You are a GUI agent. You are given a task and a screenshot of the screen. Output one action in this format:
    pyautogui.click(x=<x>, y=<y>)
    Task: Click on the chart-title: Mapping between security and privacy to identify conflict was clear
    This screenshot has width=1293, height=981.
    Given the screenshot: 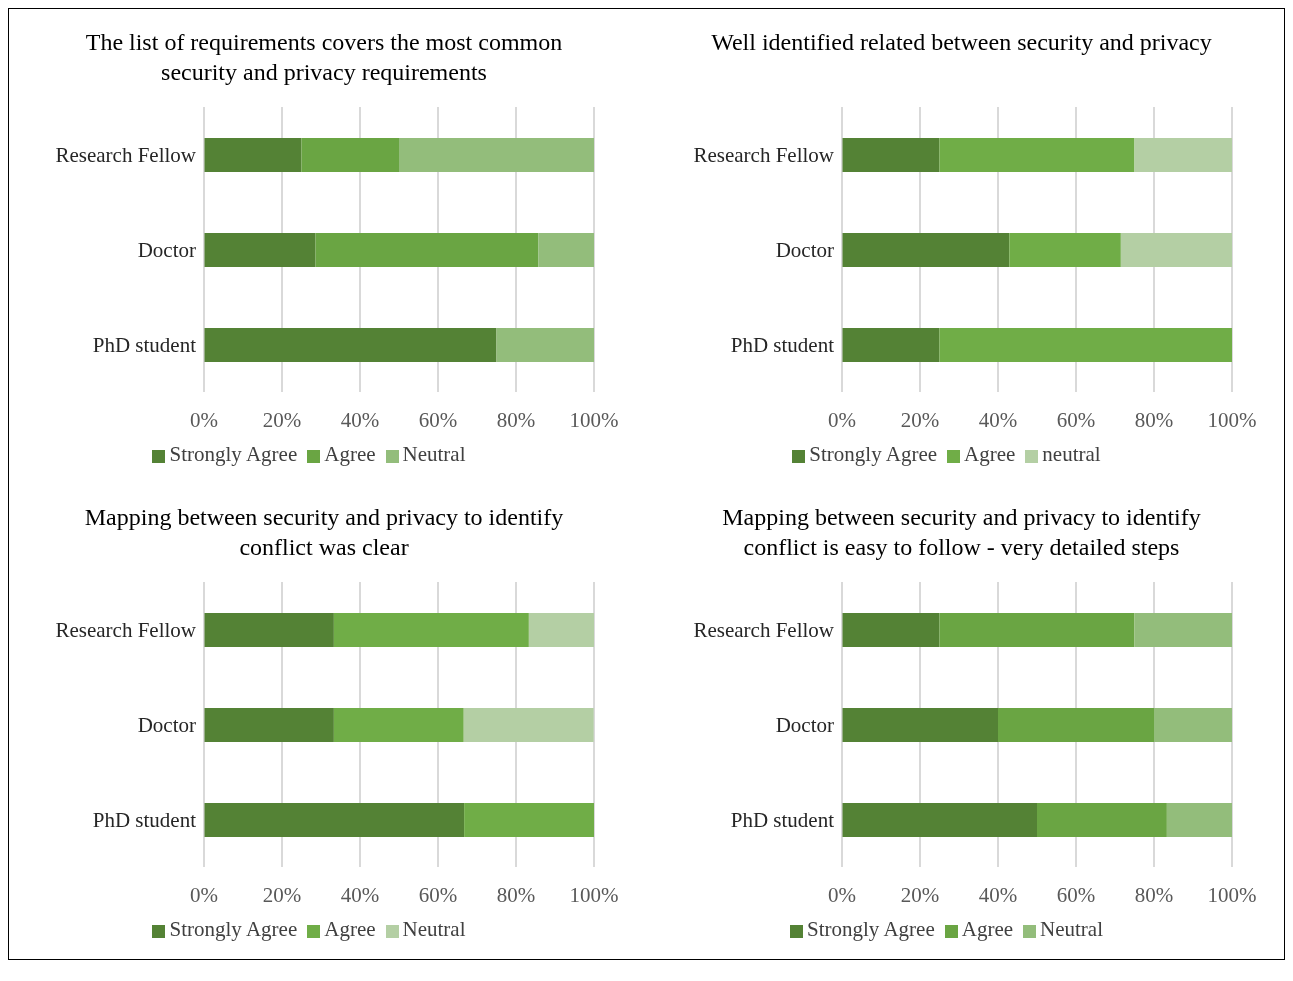 What is the action you would take?
    pyautogui.click(x=324, y=532)
    